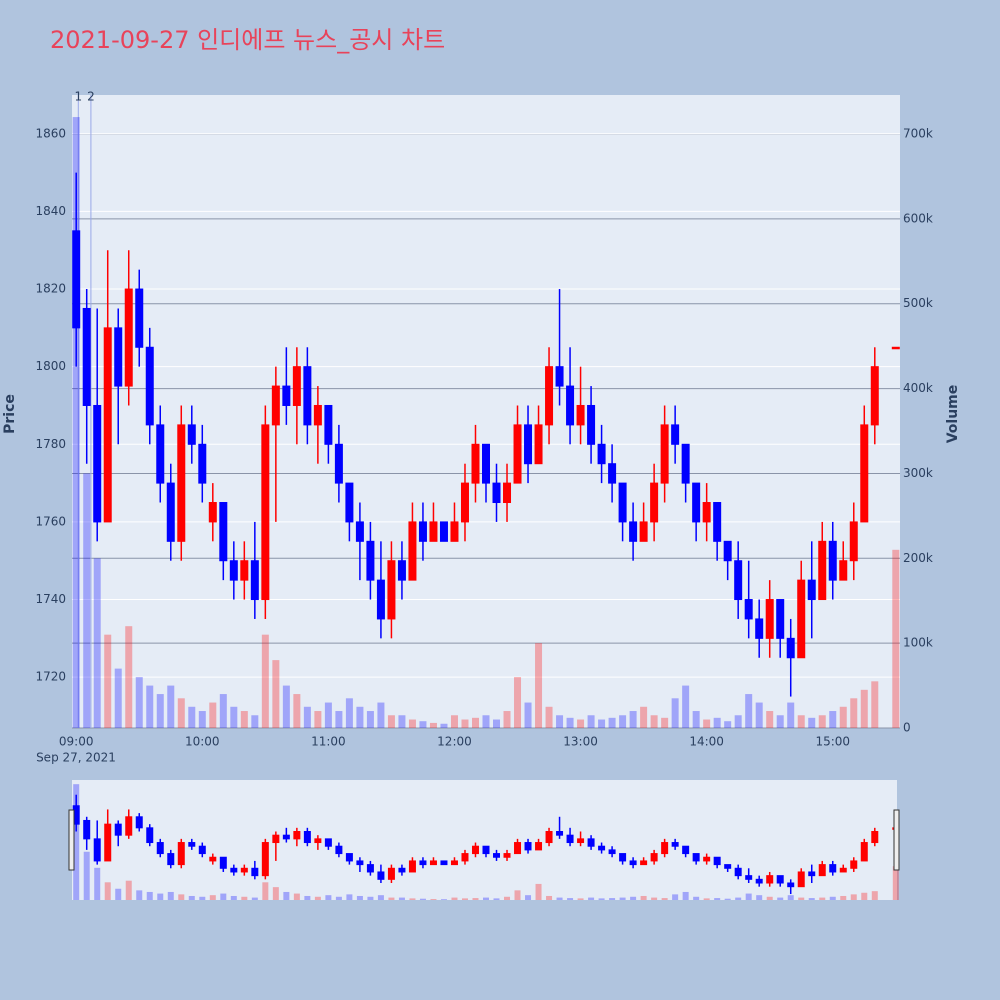 The width and height of the screenshot is (1000, 1000). Describe the element at coordinates (50, 289) in the screenshot. I see `y-tick-label: 1820` at that location.